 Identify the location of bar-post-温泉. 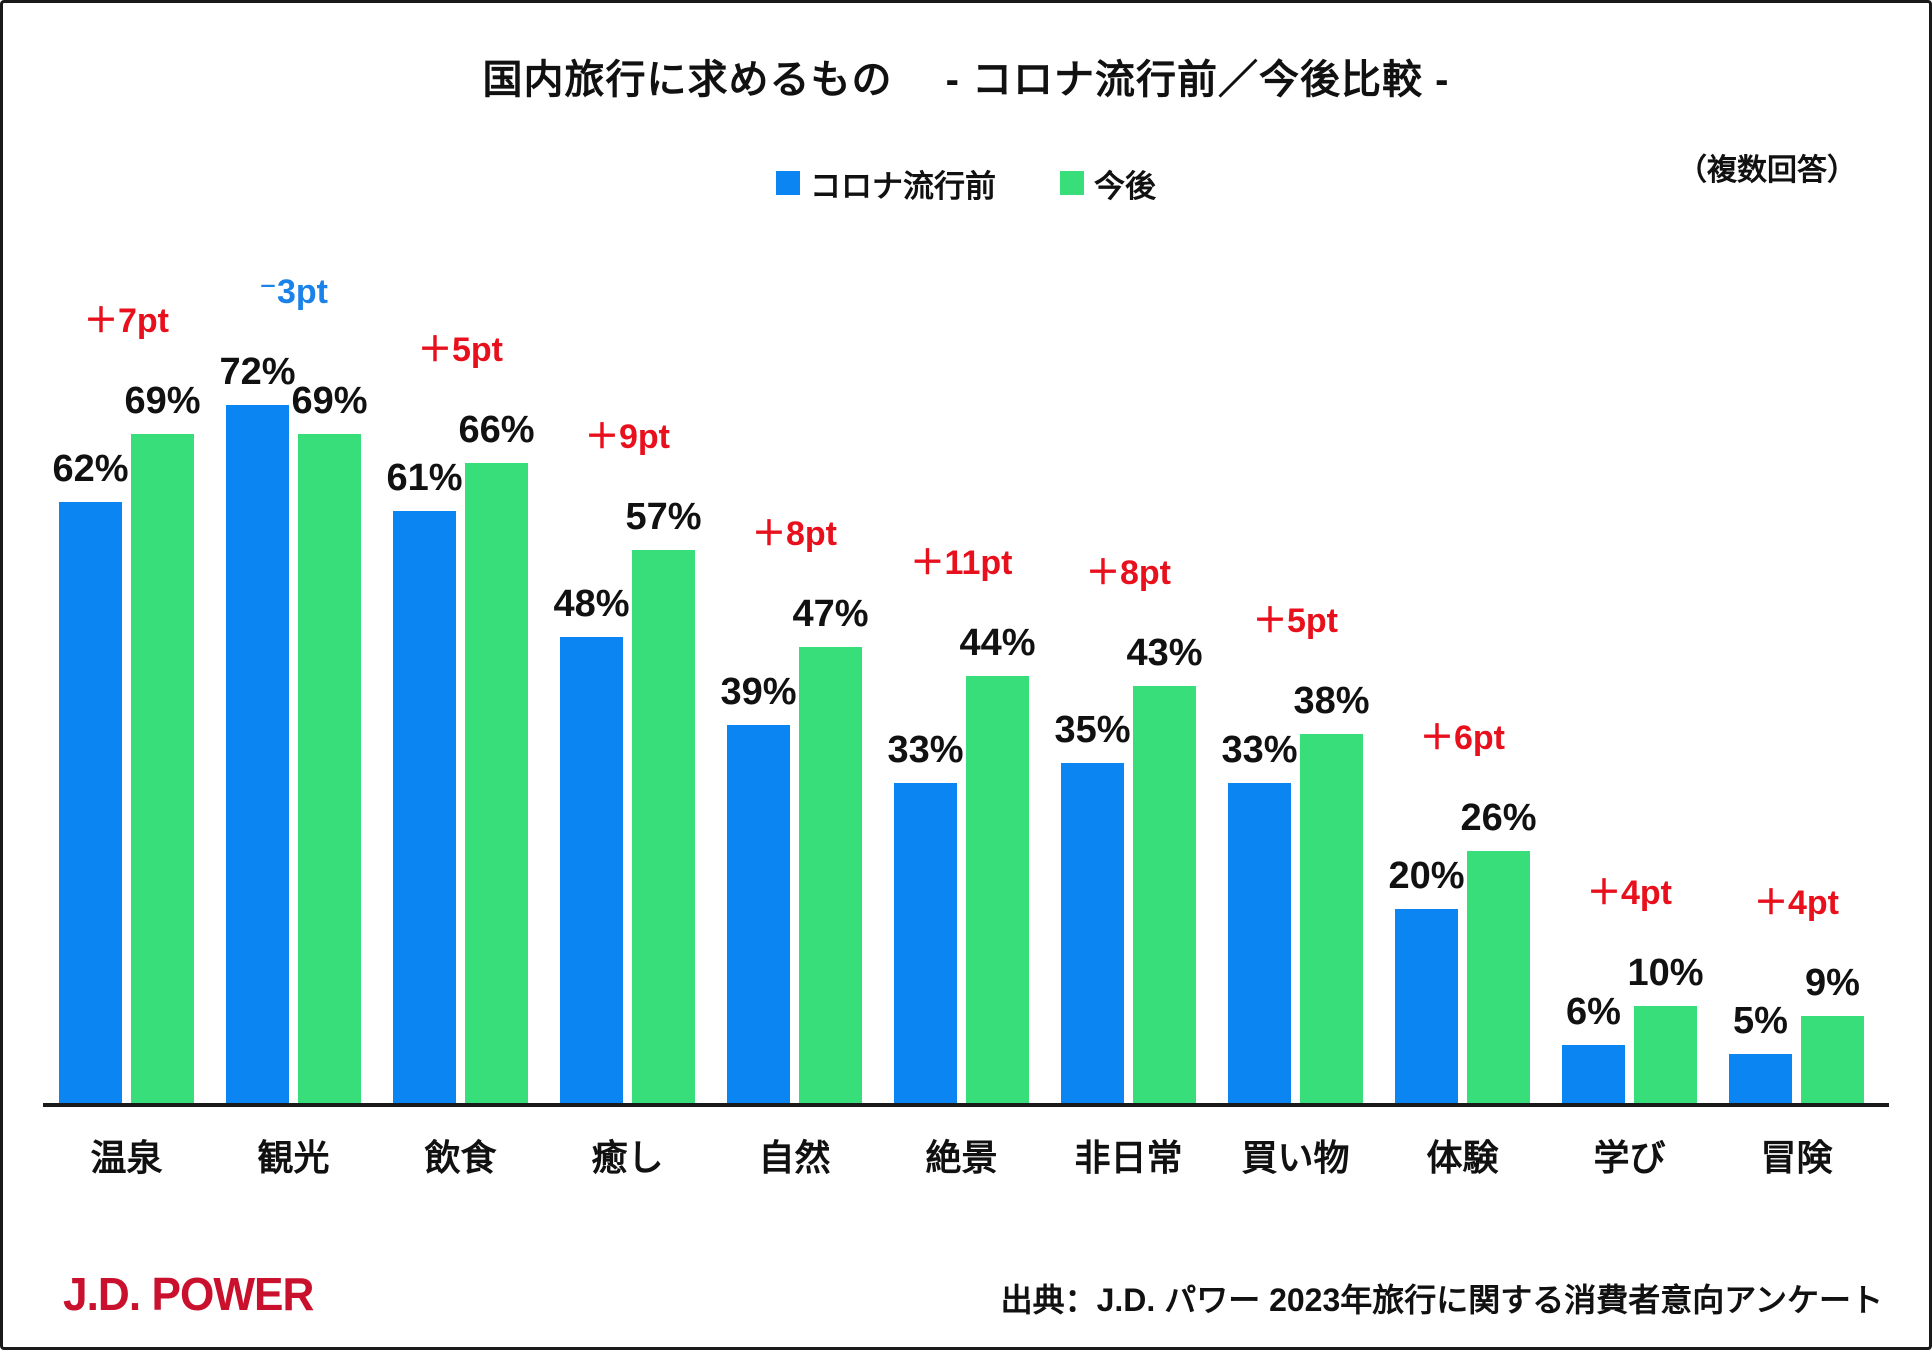
(162, 768).